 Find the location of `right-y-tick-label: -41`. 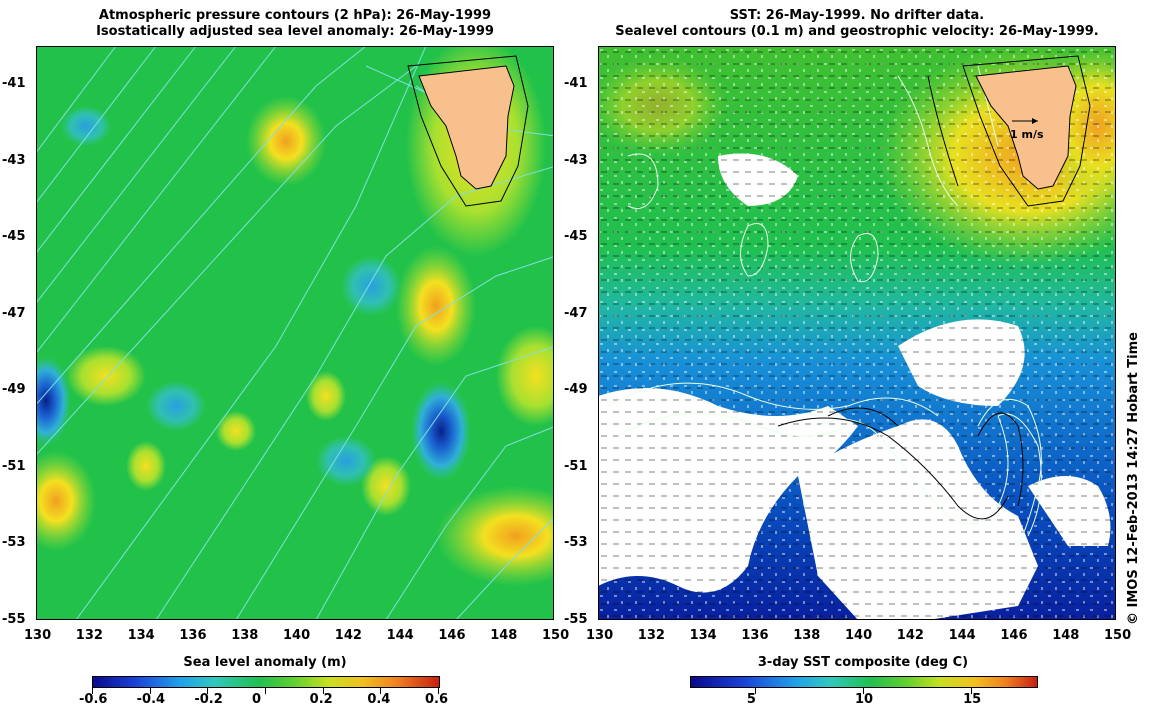

right-y-tick-label: -41 is located at coordinates (576, 84).